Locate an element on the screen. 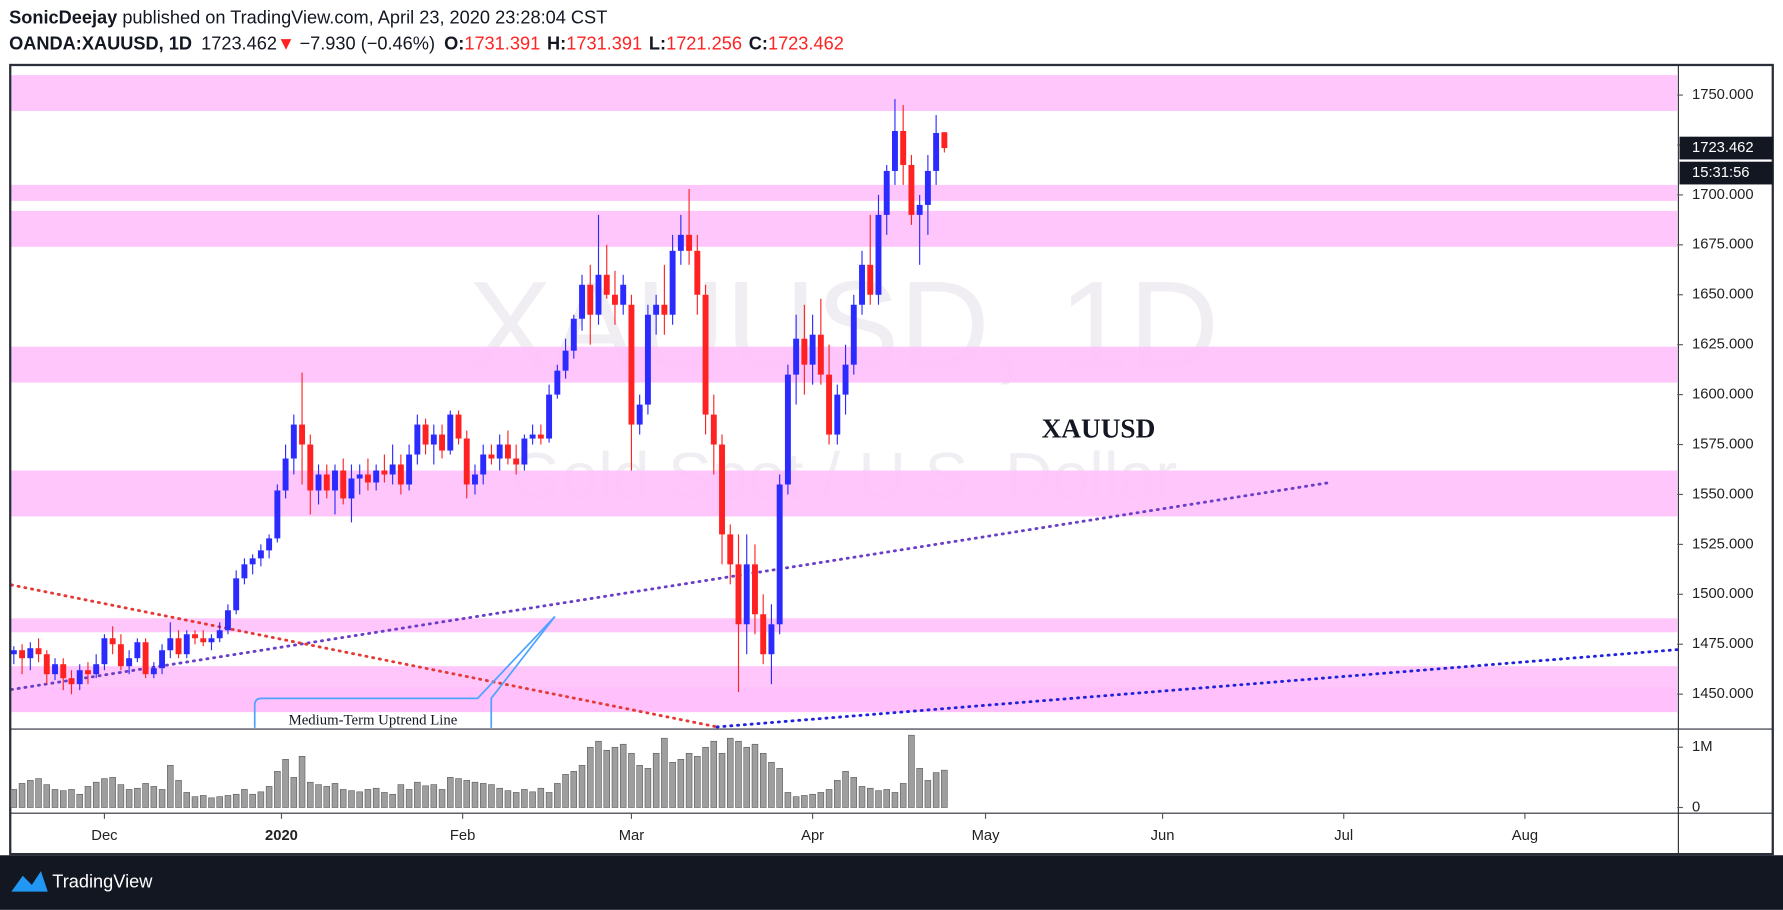  volume-tick-label: 1M is located at coordinates (1702, 747).